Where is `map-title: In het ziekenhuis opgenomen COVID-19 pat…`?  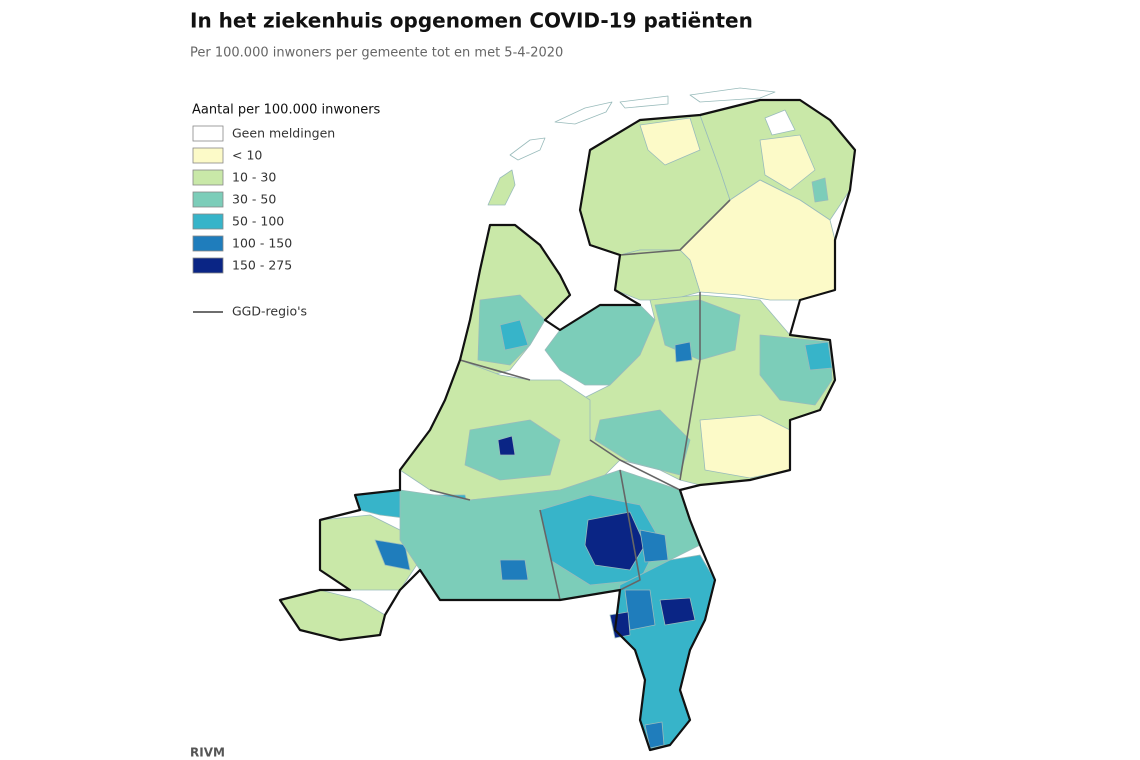 map-title: In het ziekenhuis opgenomen COVID-19 pat… is located at coordinates (471, 21).